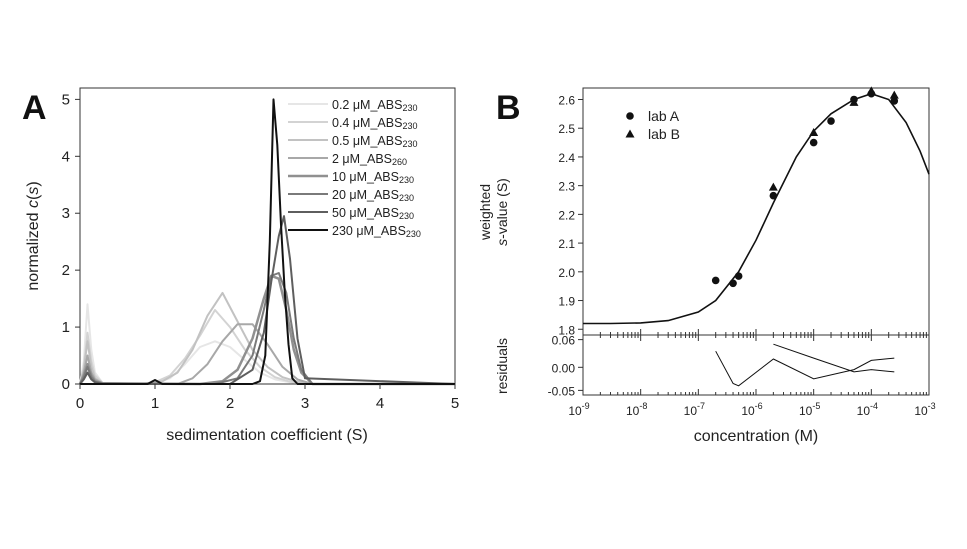 Image resolution: width=967 pixels, height=549 pixels. I want to click on legend-label-3: 2 μM_ABS260, so click(369, 159).